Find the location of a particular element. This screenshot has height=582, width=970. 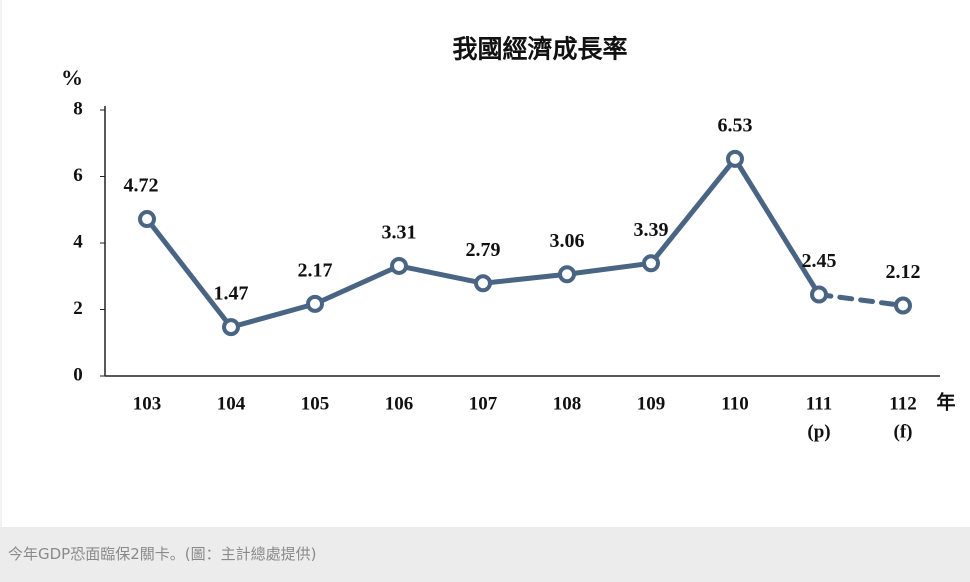

data-label: 4.72 is located at coordinates (141, 186).